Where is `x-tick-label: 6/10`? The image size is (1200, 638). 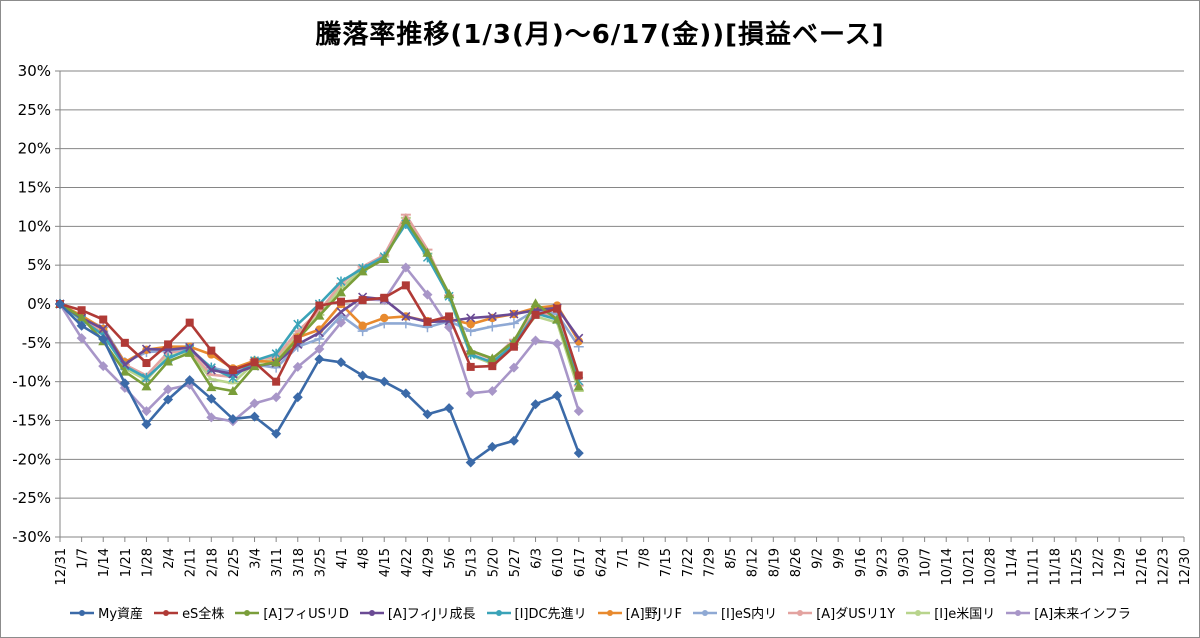
x-tick-label: 6/10 is located at coordinates (558, 562).